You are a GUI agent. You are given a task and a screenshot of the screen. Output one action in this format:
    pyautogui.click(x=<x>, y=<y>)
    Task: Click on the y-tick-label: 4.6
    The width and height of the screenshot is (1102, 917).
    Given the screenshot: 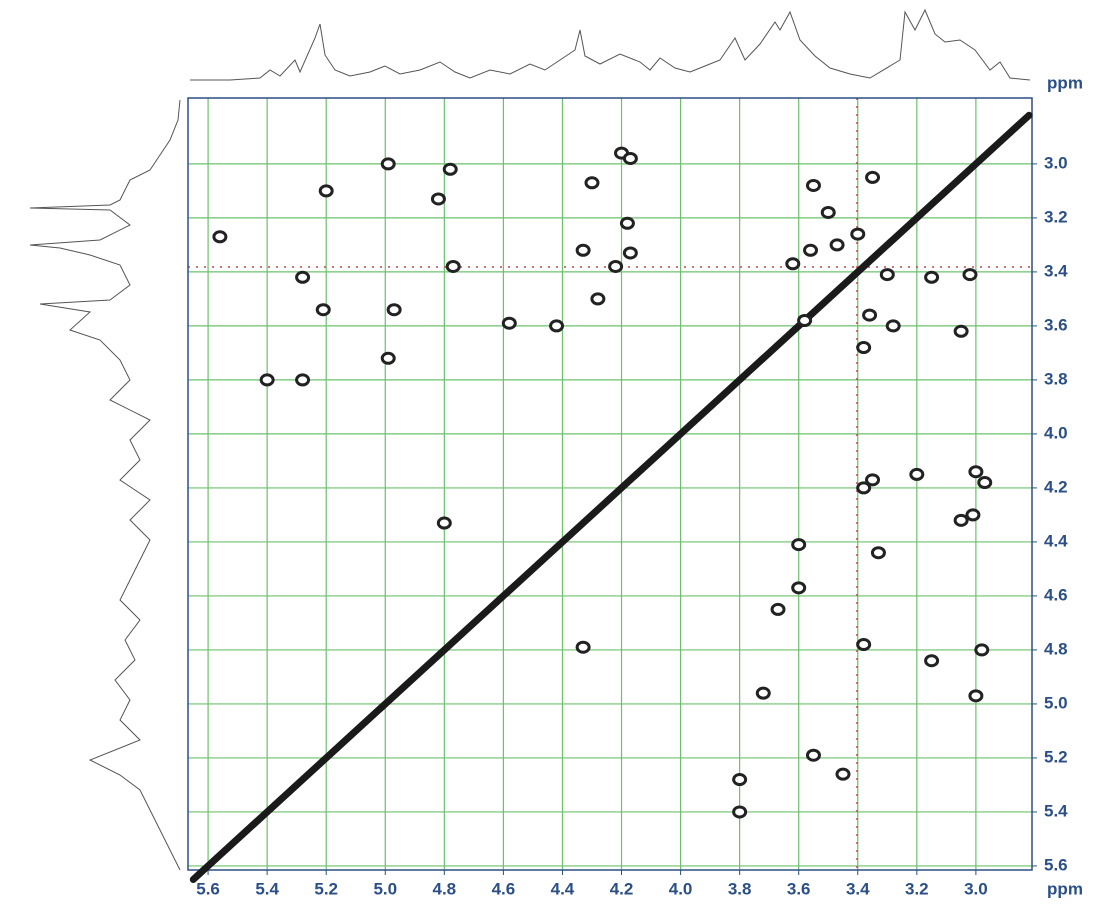 What is the action you would take?
    pyautogui.click(x=1056, y=594)
    